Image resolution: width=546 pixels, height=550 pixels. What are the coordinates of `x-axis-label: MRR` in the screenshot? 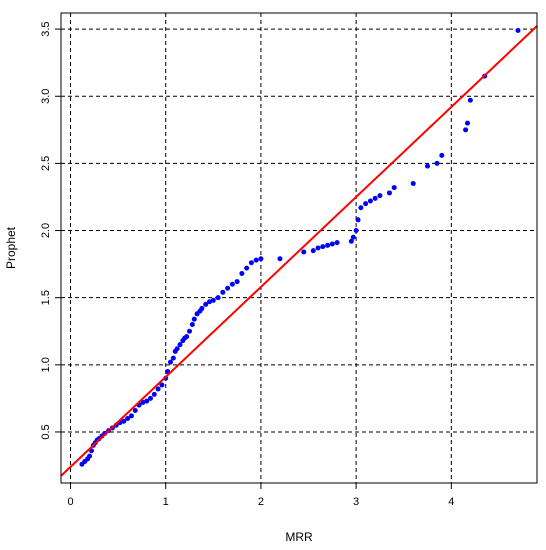 It's located at (299, 537).